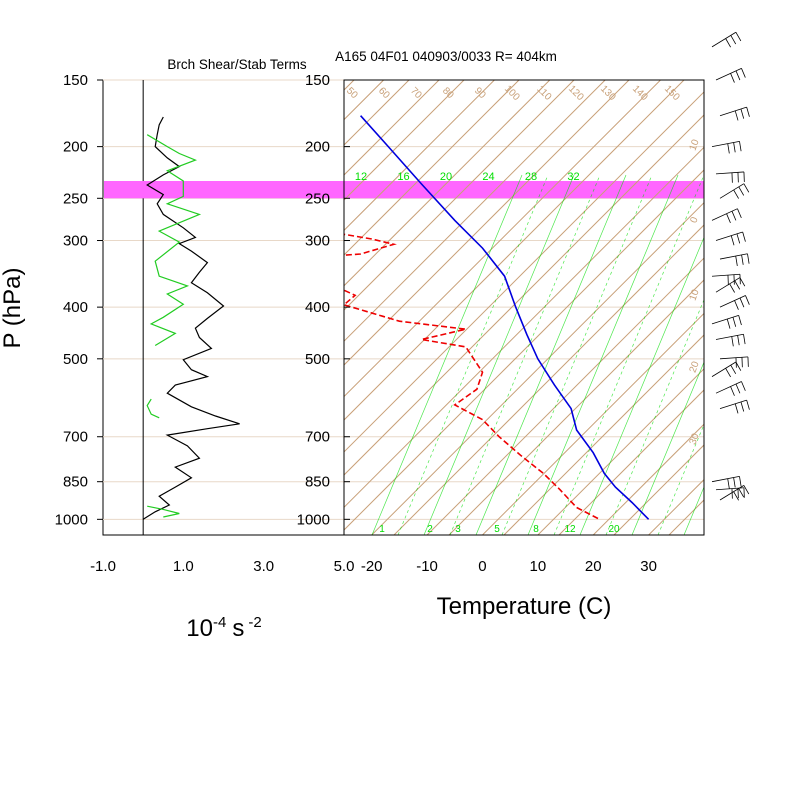  What do you see at coordinates (448, 93) in the screenshot?
I see `isotherm-label: 80` at bounding box center [448, 93].